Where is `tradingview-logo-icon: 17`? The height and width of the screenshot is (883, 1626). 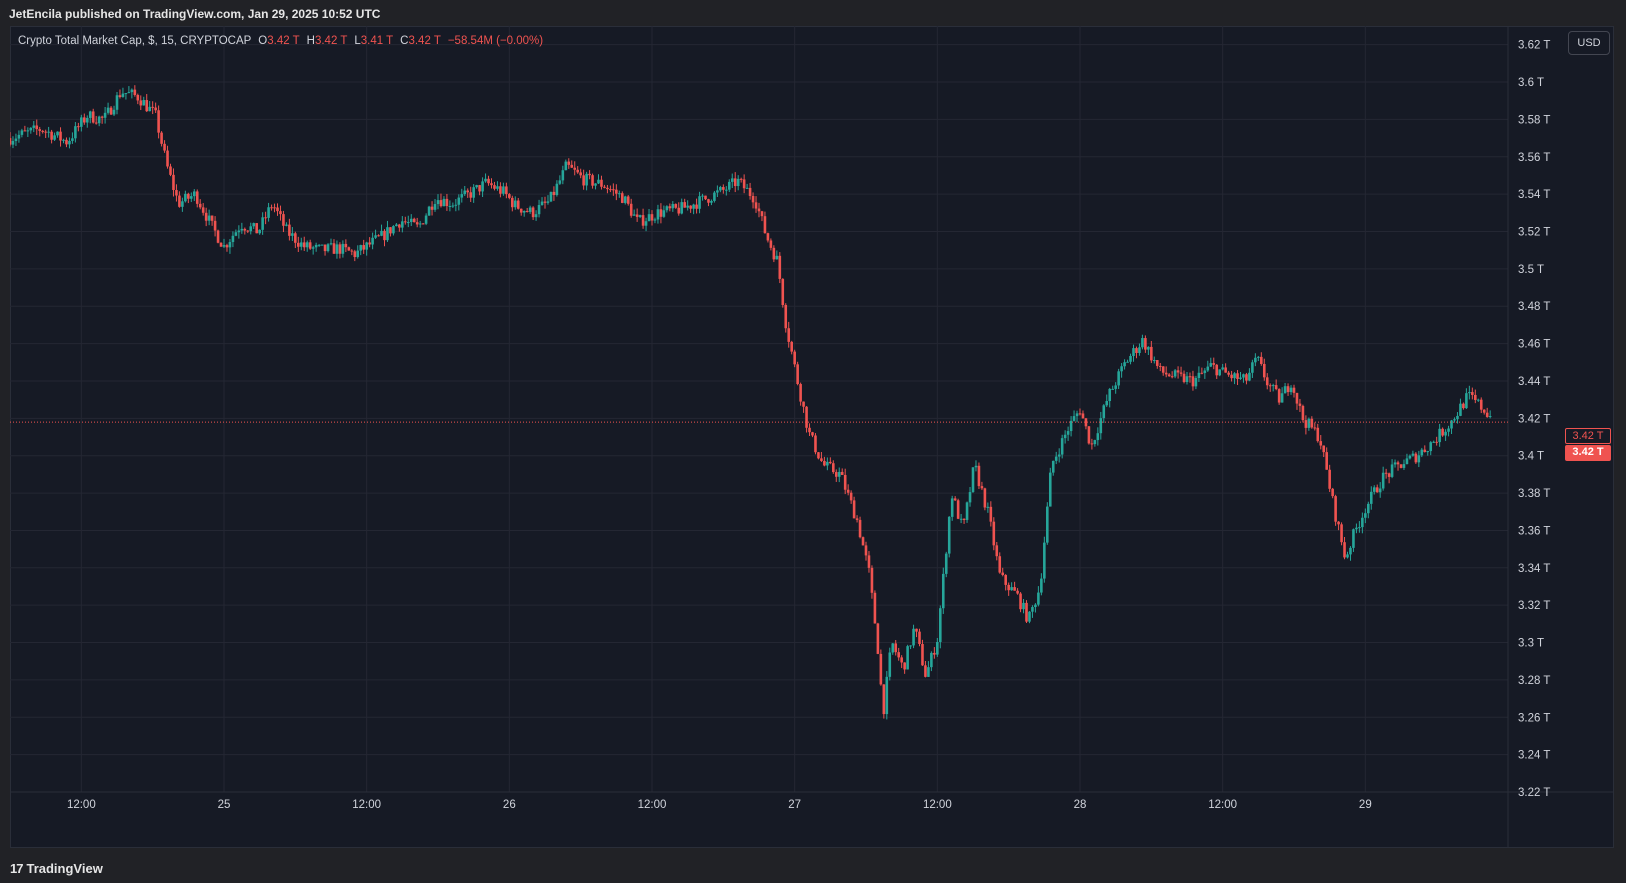
tradingview-logo-icon: 17 is located at coordinates (17, 868).